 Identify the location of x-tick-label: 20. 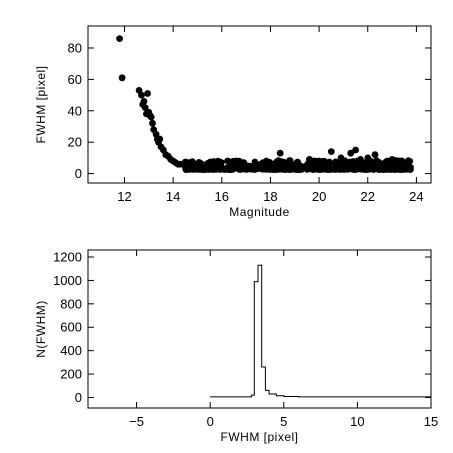
(319, 196).